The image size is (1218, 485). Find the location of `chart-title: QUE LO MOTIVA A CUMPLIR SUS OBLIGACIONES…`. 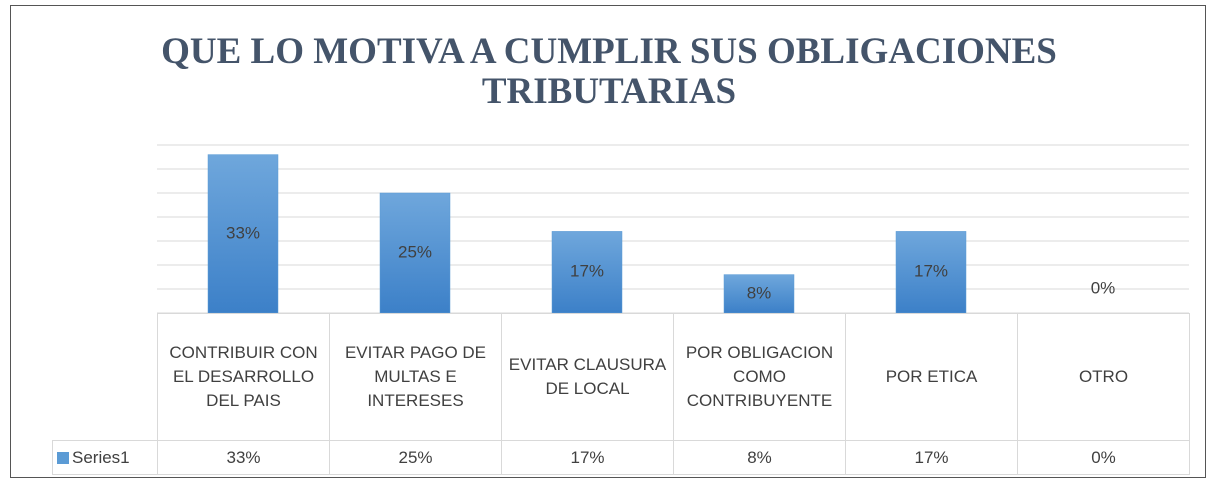

chart-title: QUE LO MOTIVA A CUMPLIR SUS OBLIGACIONES… is located at coordinates (609, 71).